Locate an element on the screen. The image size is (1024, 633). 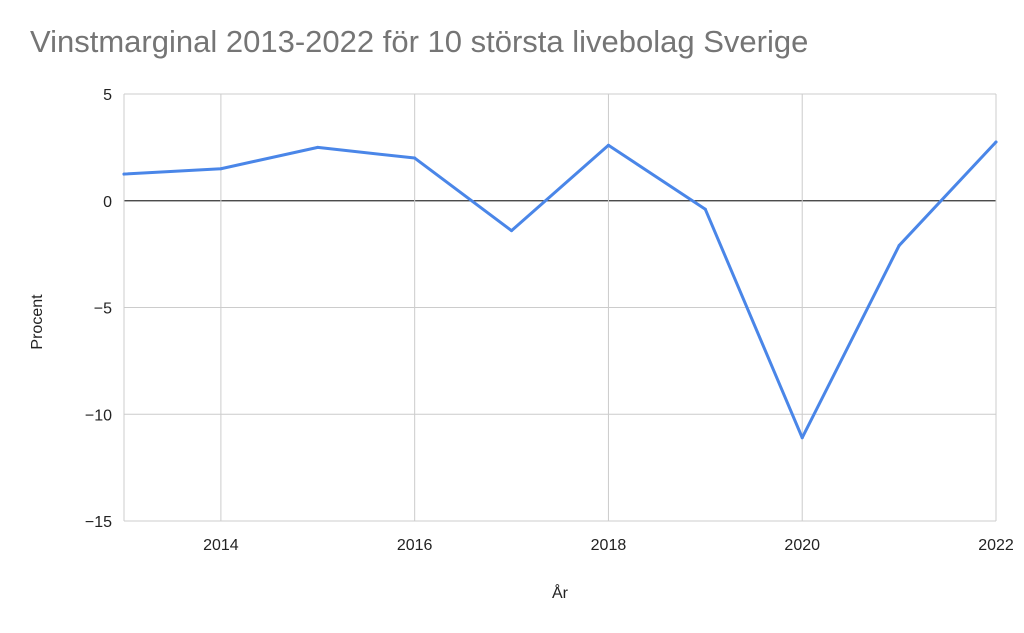
x-axis-title: År is located at coordinates (560, 592).